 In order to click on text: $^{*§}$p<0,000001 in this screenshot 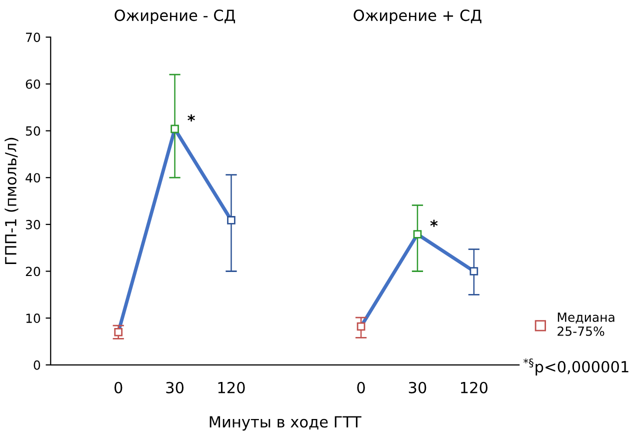, I will do `click(576, 367)`.